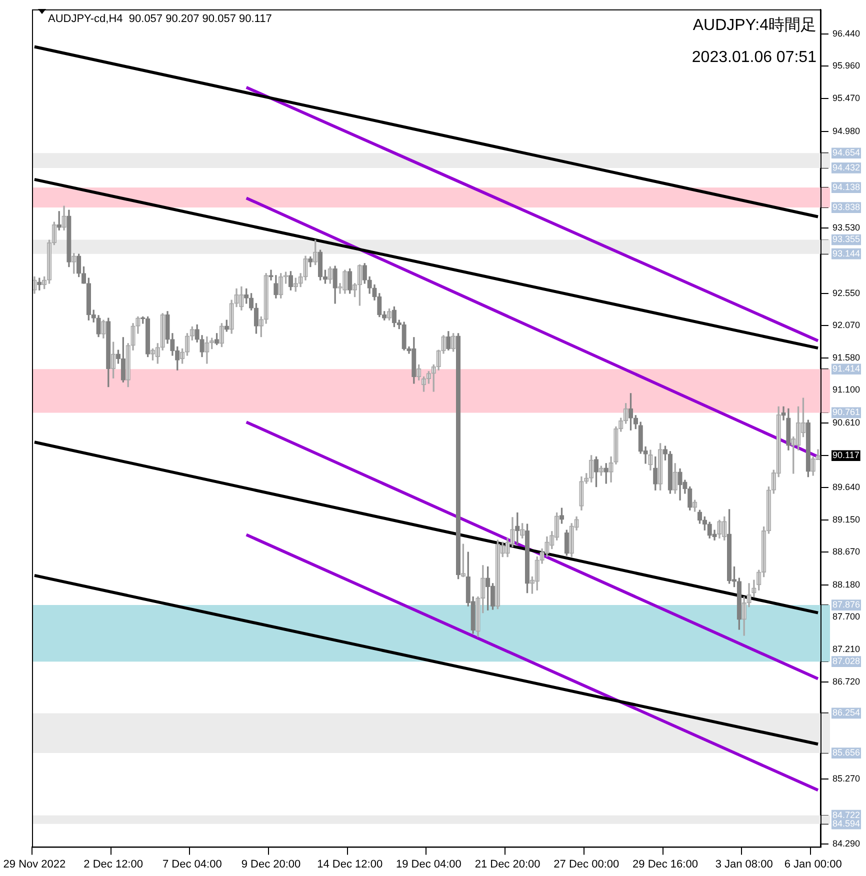  What do you see at coordinates (846, 649) in the screenshot?
I see `y-tick-label: 87.210` at bounding box center [846, 649].